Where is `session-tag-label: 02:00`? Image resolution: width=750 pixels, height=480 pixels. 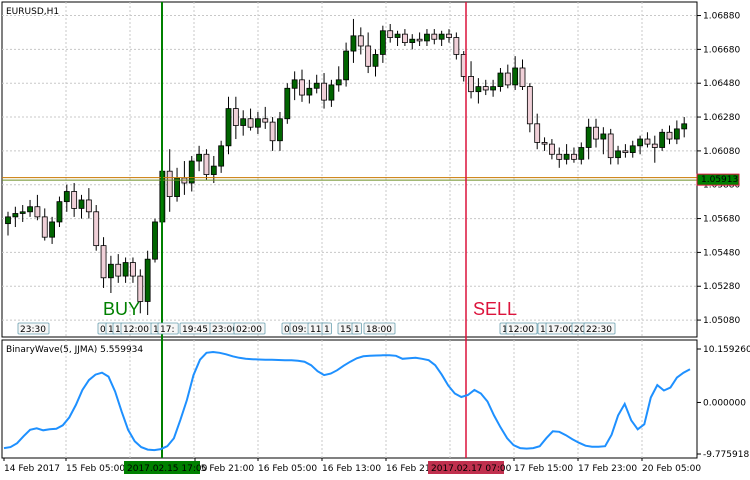 session-tag-label: 02:00 is located at coordinates (249, 330).